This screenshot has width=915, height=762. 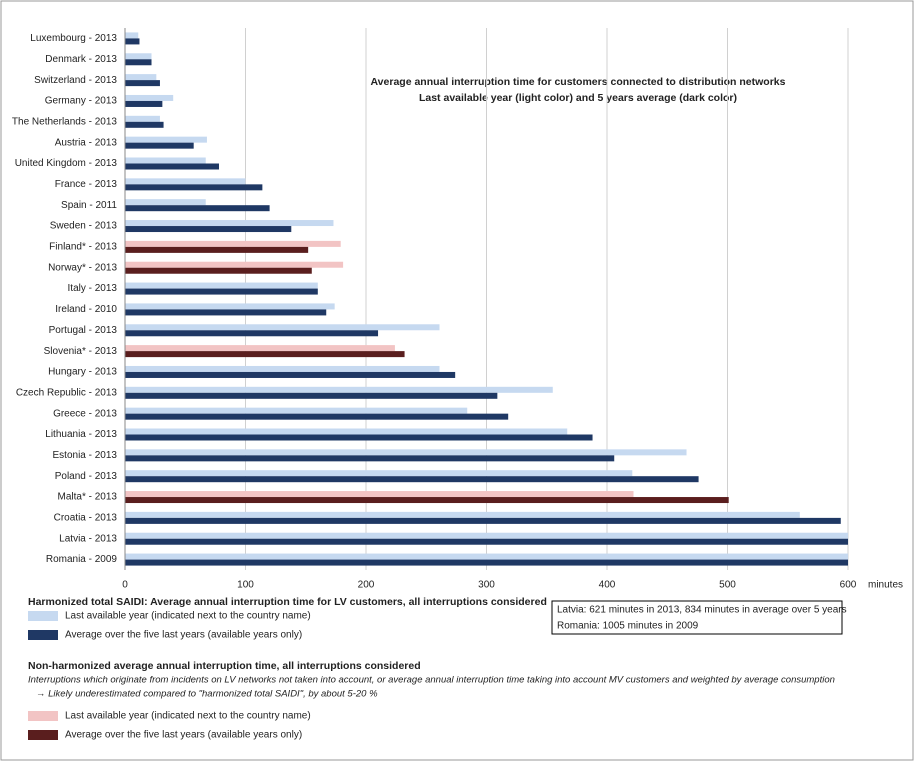 What do you see at coordinates (486, 585) in the screenshot?
I see `x-tick-label: 300` at bounding box center [486, 585].